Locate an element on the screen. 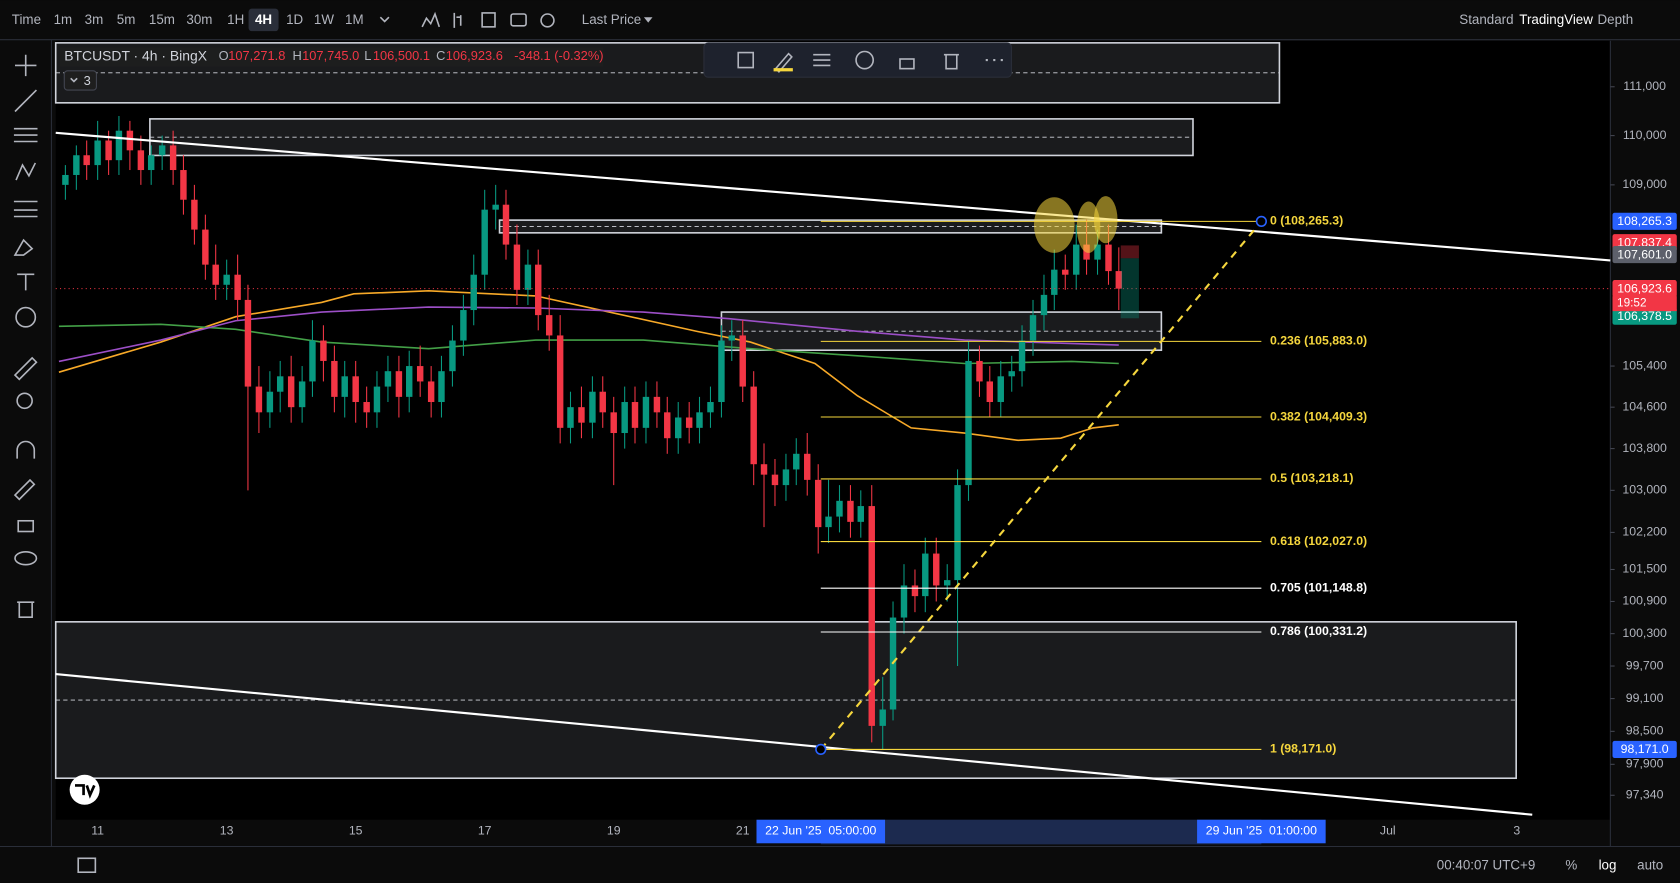  date-range-button is located at coordinates (87, 865).